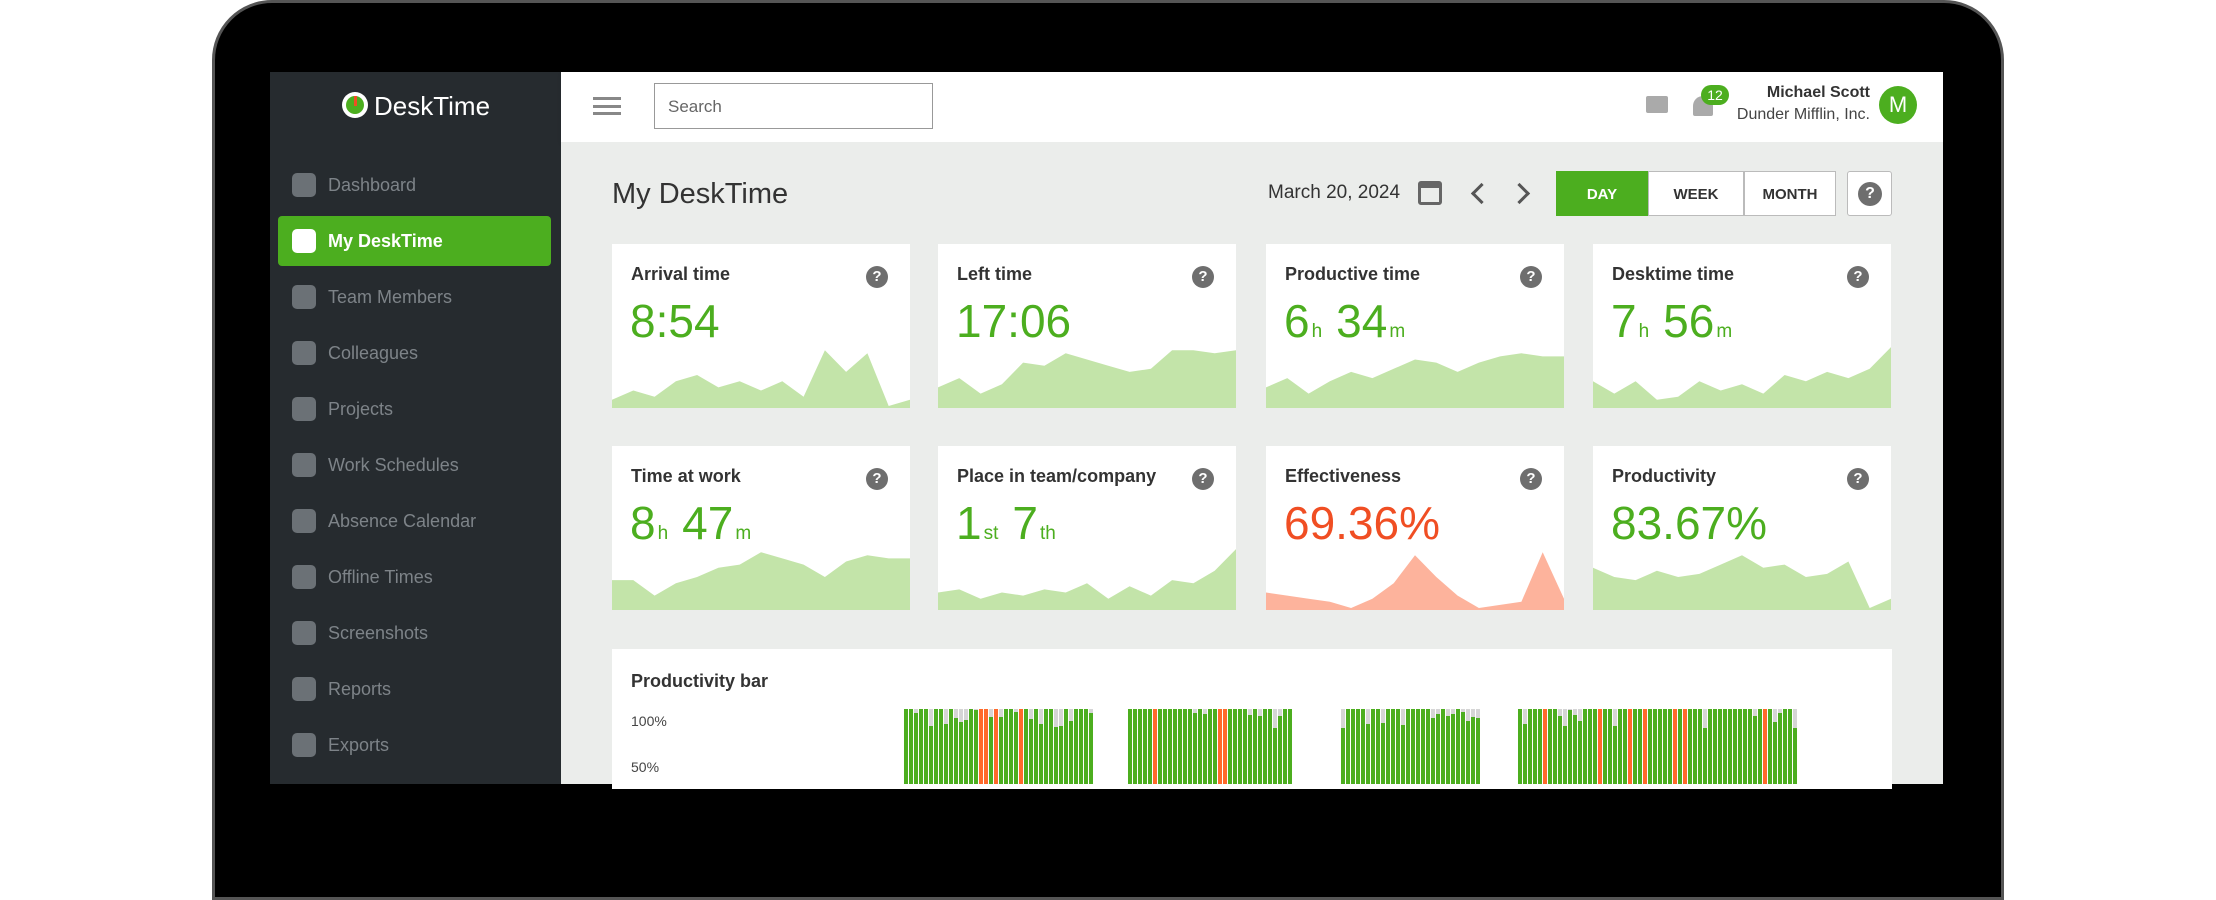 The image size is (2216, 900). What do you see at coordinates (1657, 104) in the screenshot?
I see `chat-icon` at bounding box center [1657, 104].